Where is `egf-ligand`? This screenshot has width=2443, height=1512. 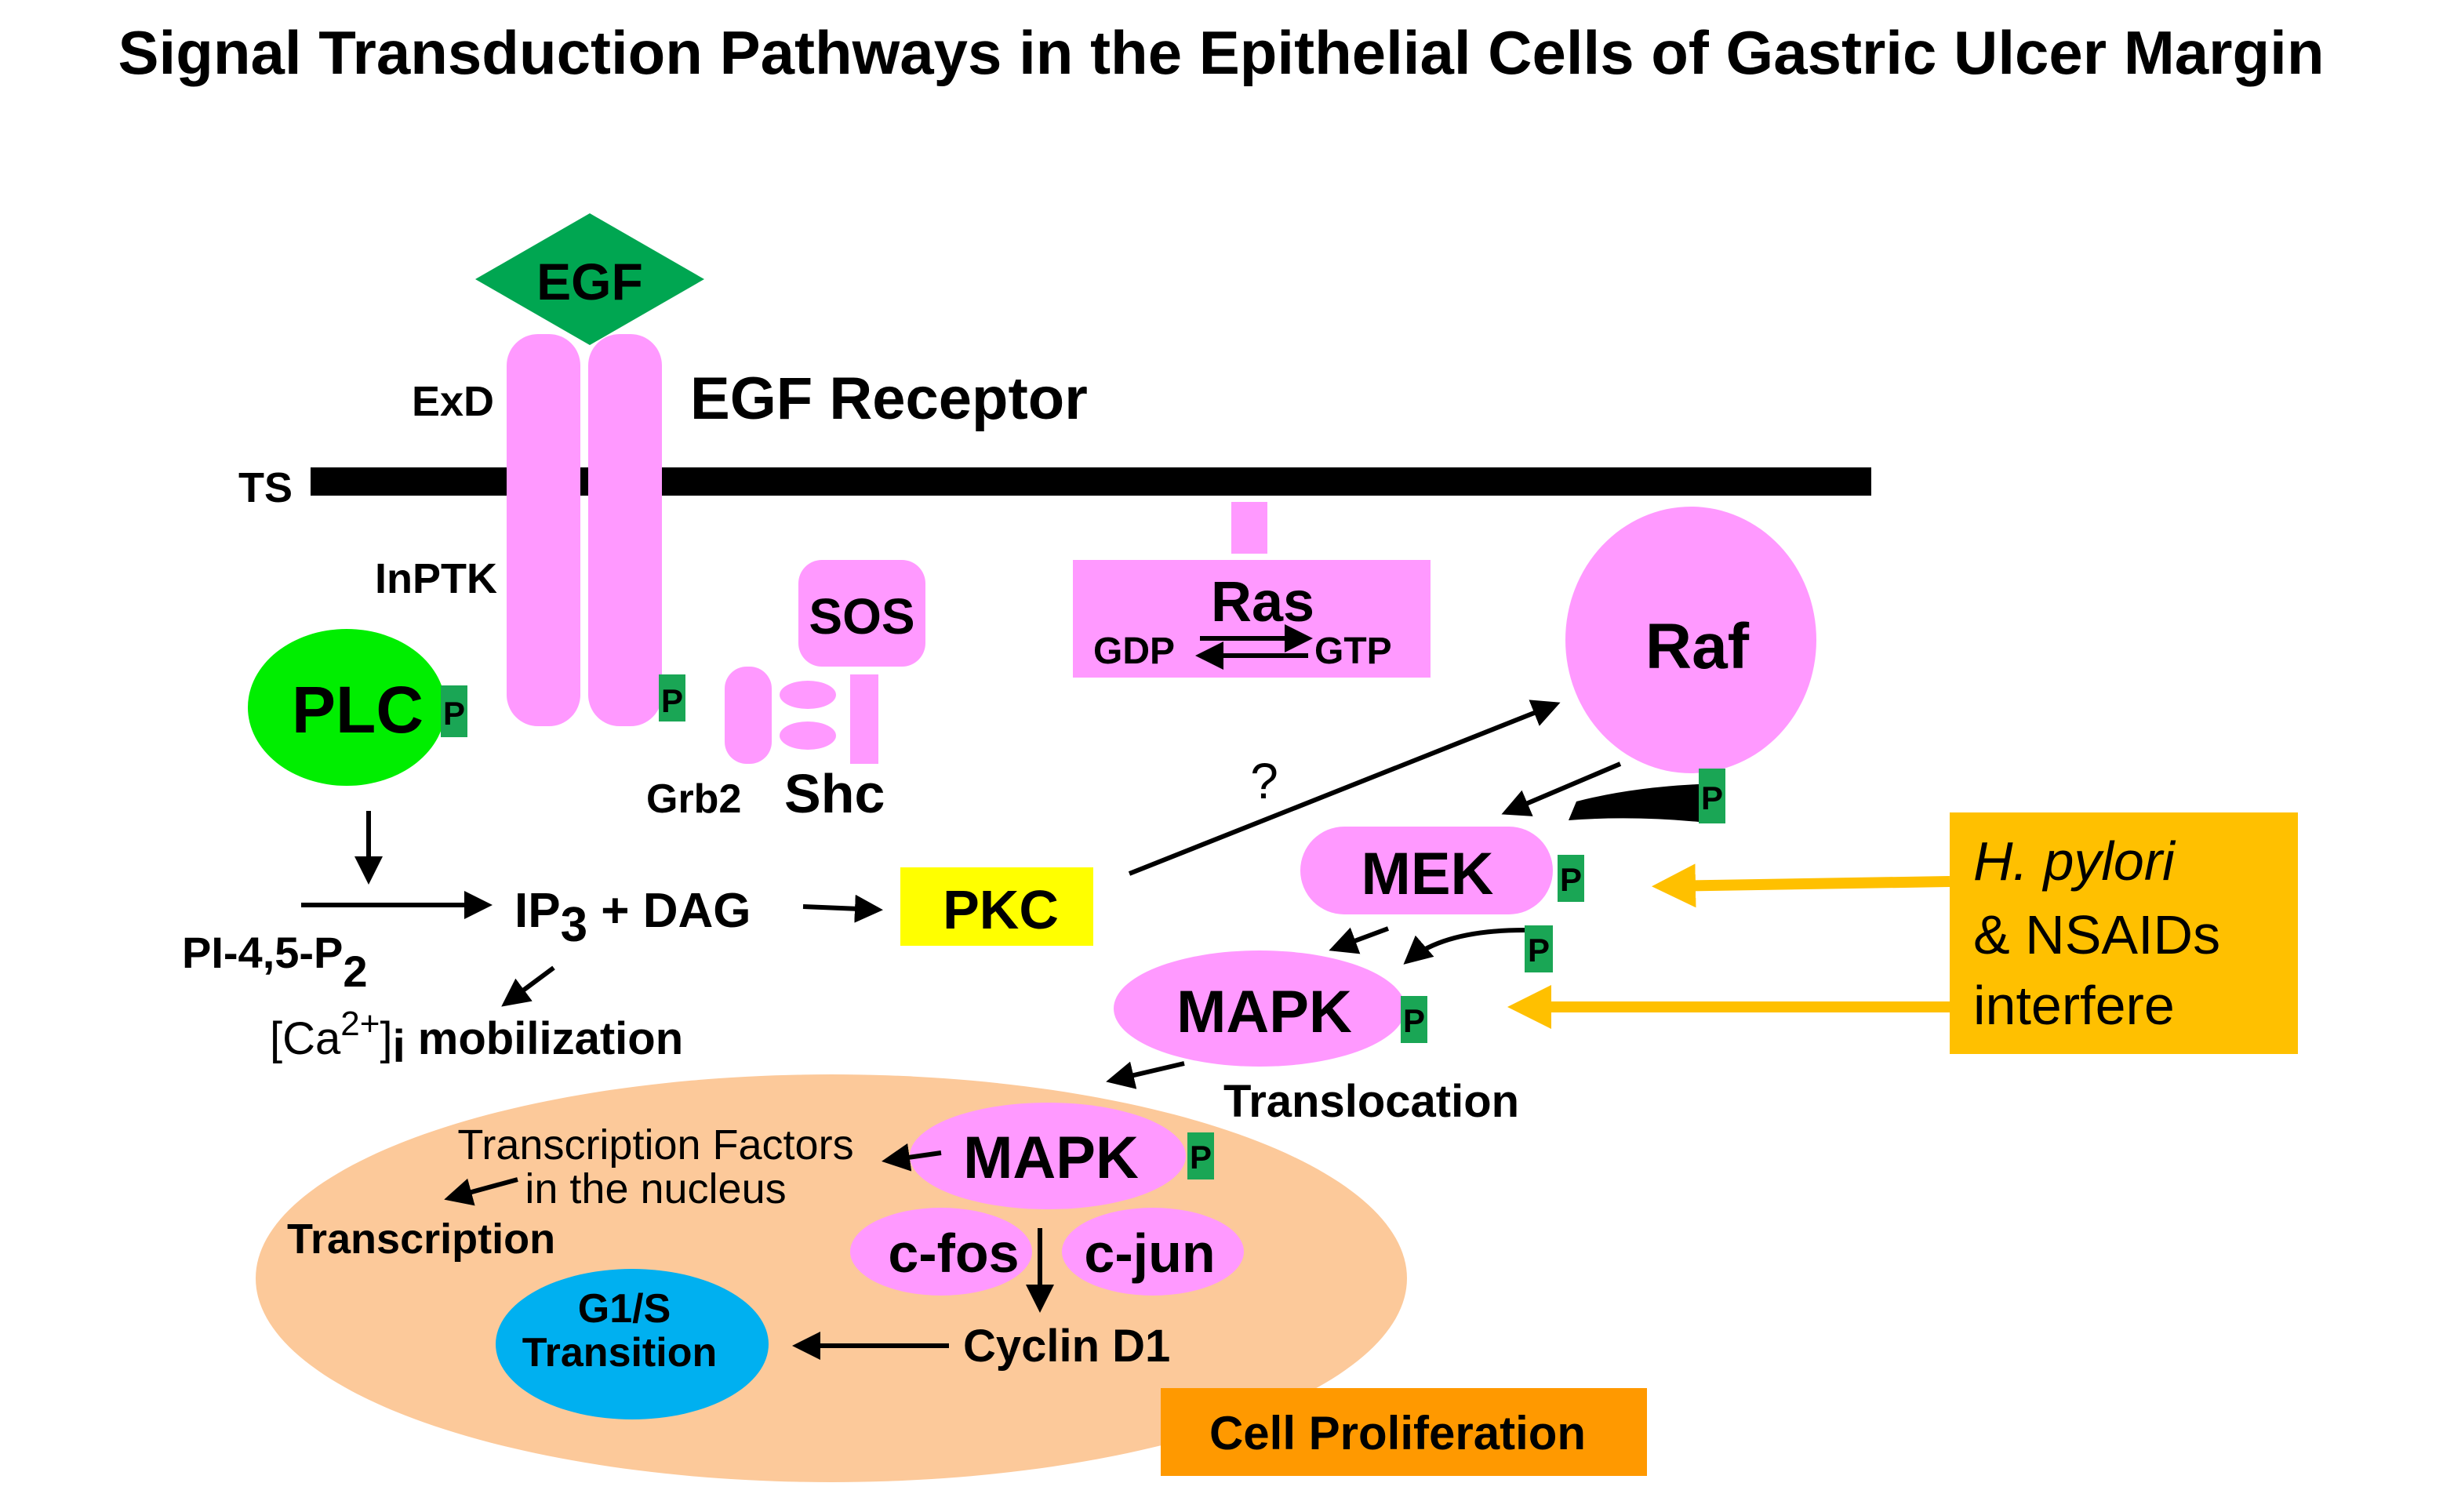
egf-ligand is located at coordinates (589, 279).